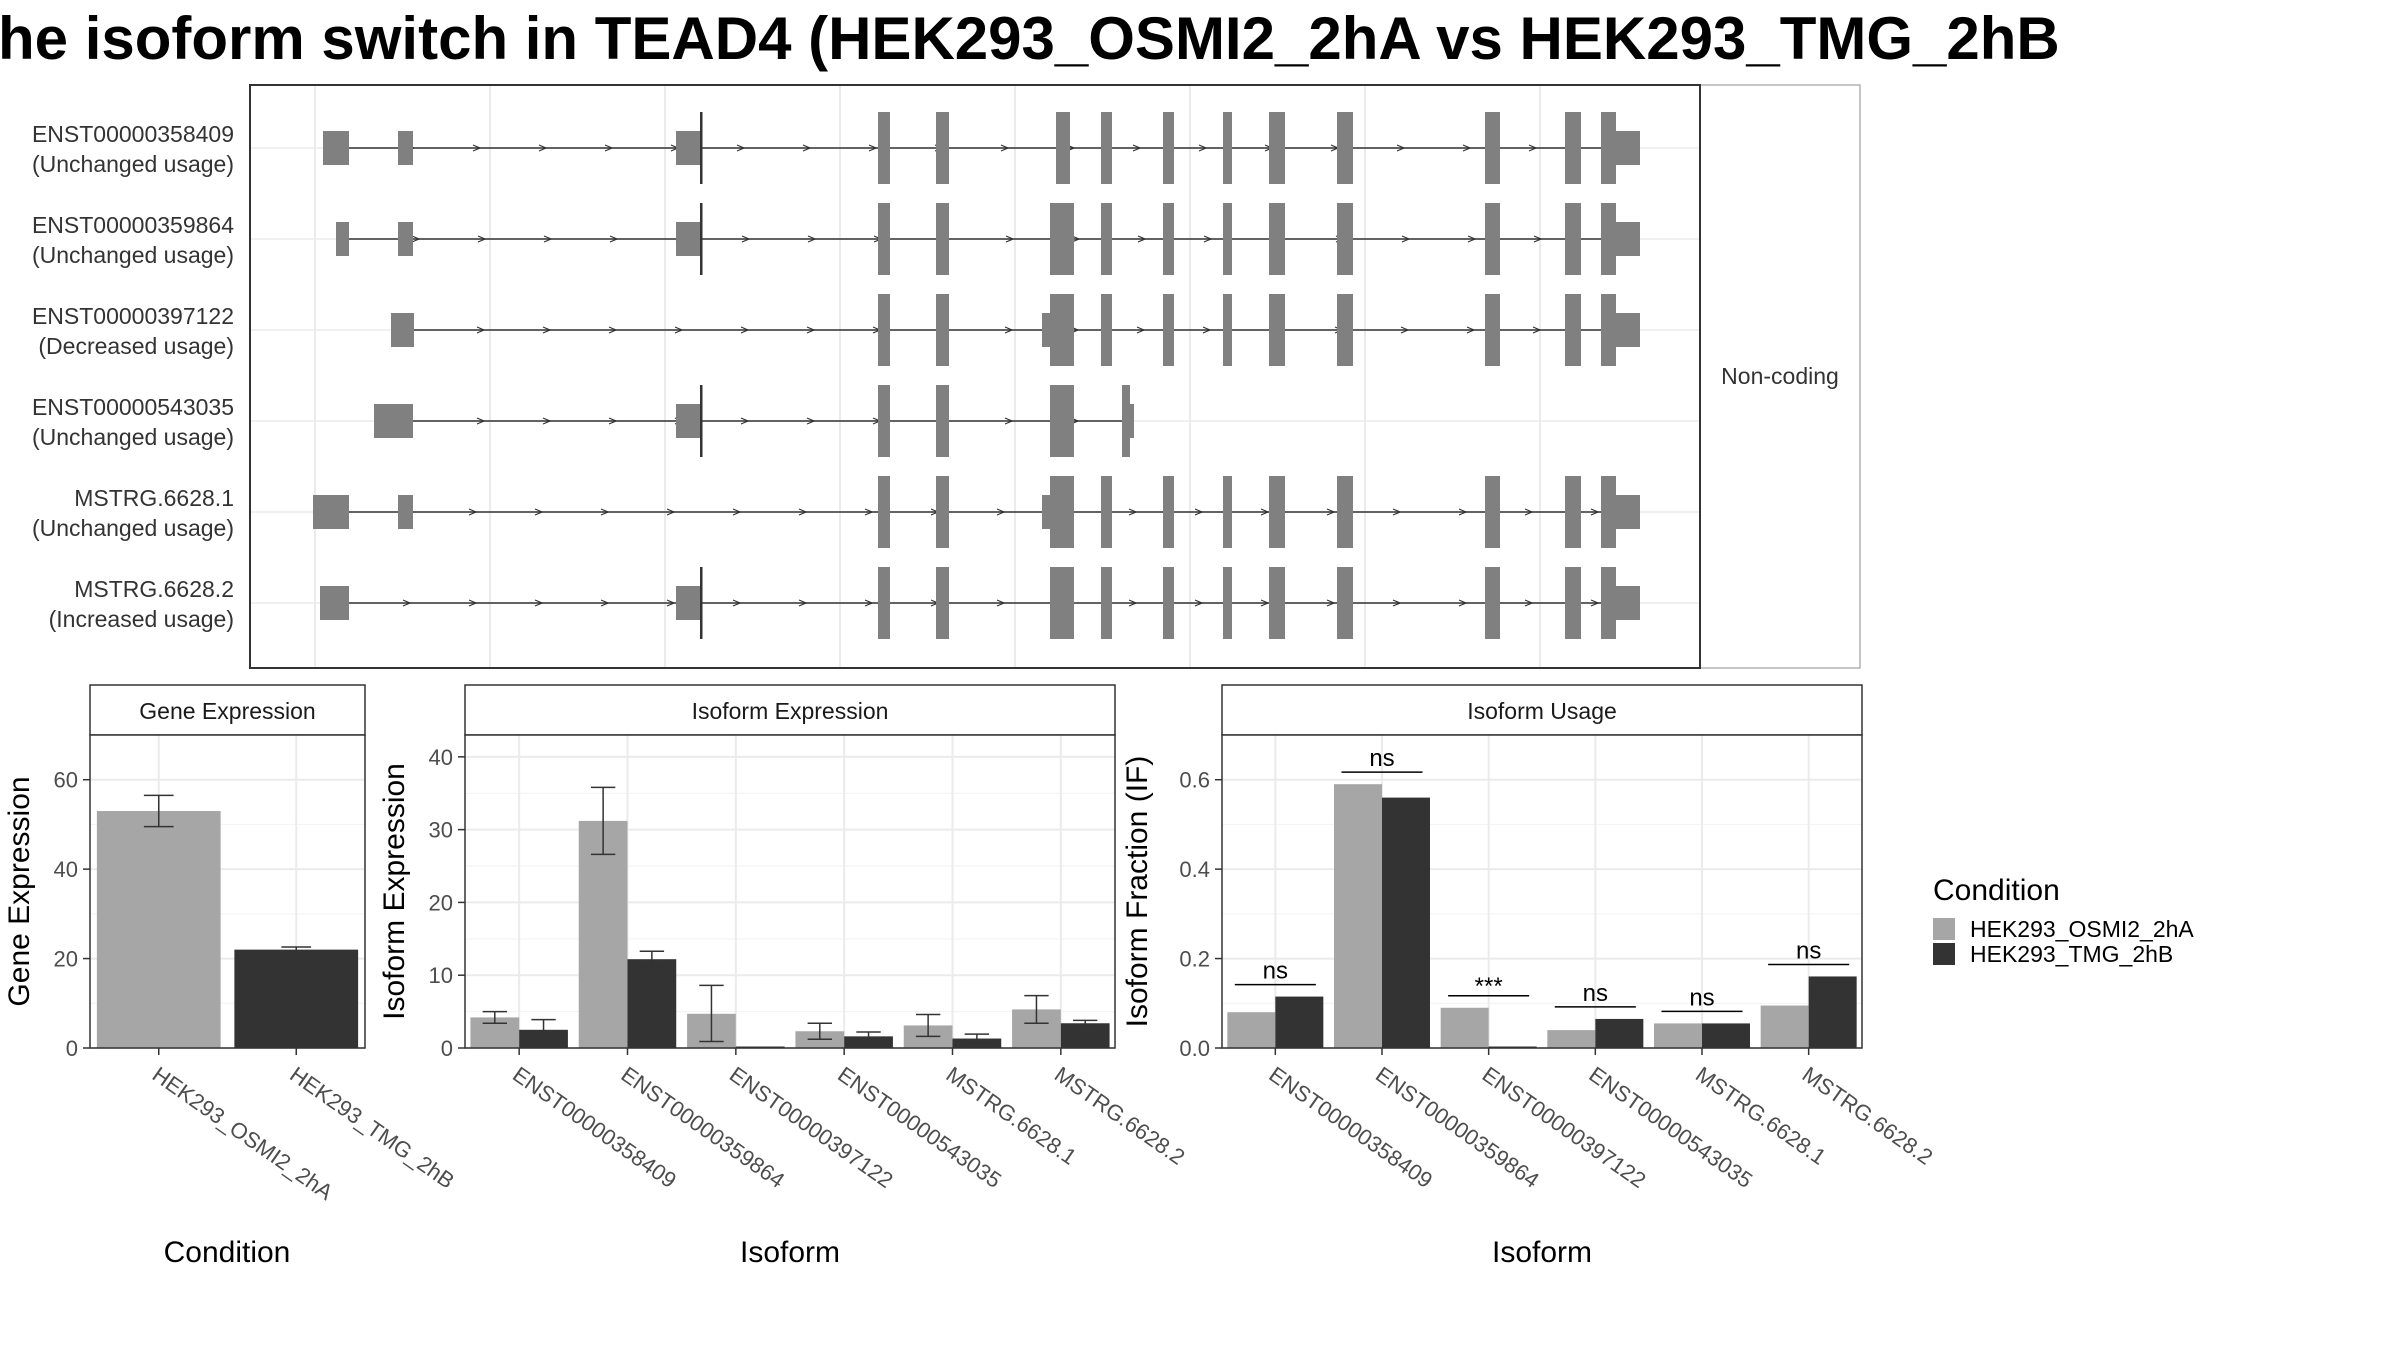  I want to click on panel-strip, so click(1542, 710).